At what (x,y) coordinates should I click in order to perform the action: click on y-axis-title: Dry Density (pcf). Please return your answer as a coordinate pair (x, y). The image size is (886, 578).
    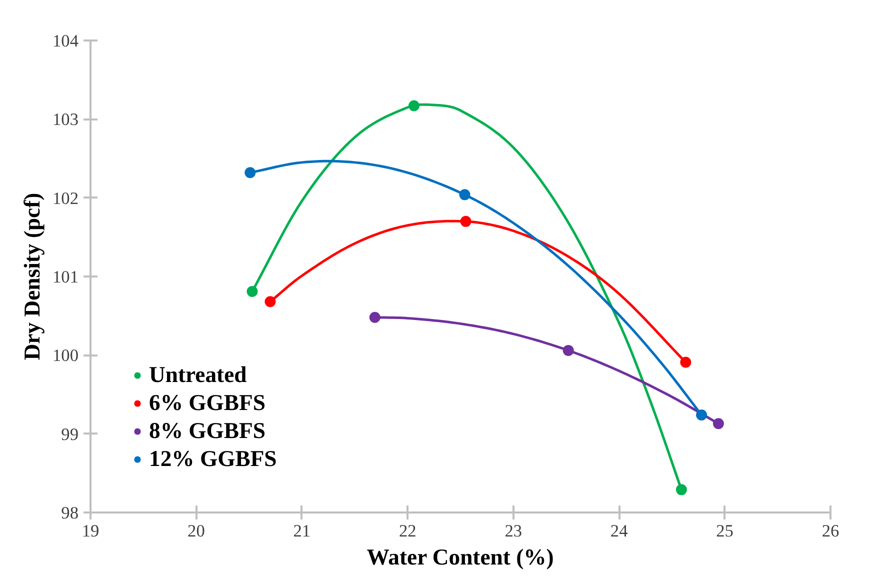
    Looking at the image, I should click on (32, 276).